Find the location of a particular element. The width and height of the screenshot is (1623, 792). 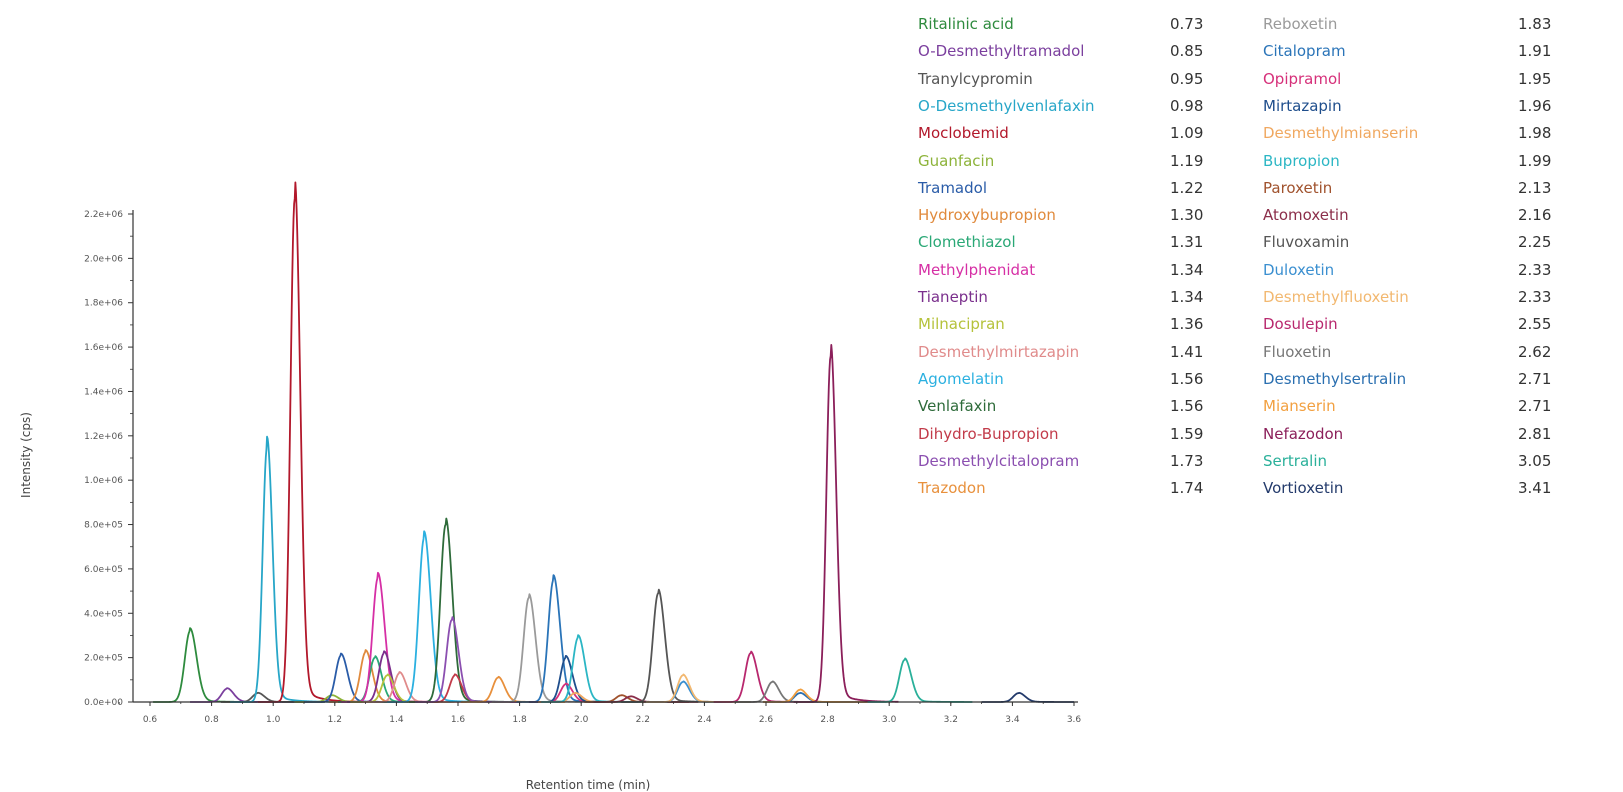

legend-compound-name: Tramadol is located at coordinates (952, 187).